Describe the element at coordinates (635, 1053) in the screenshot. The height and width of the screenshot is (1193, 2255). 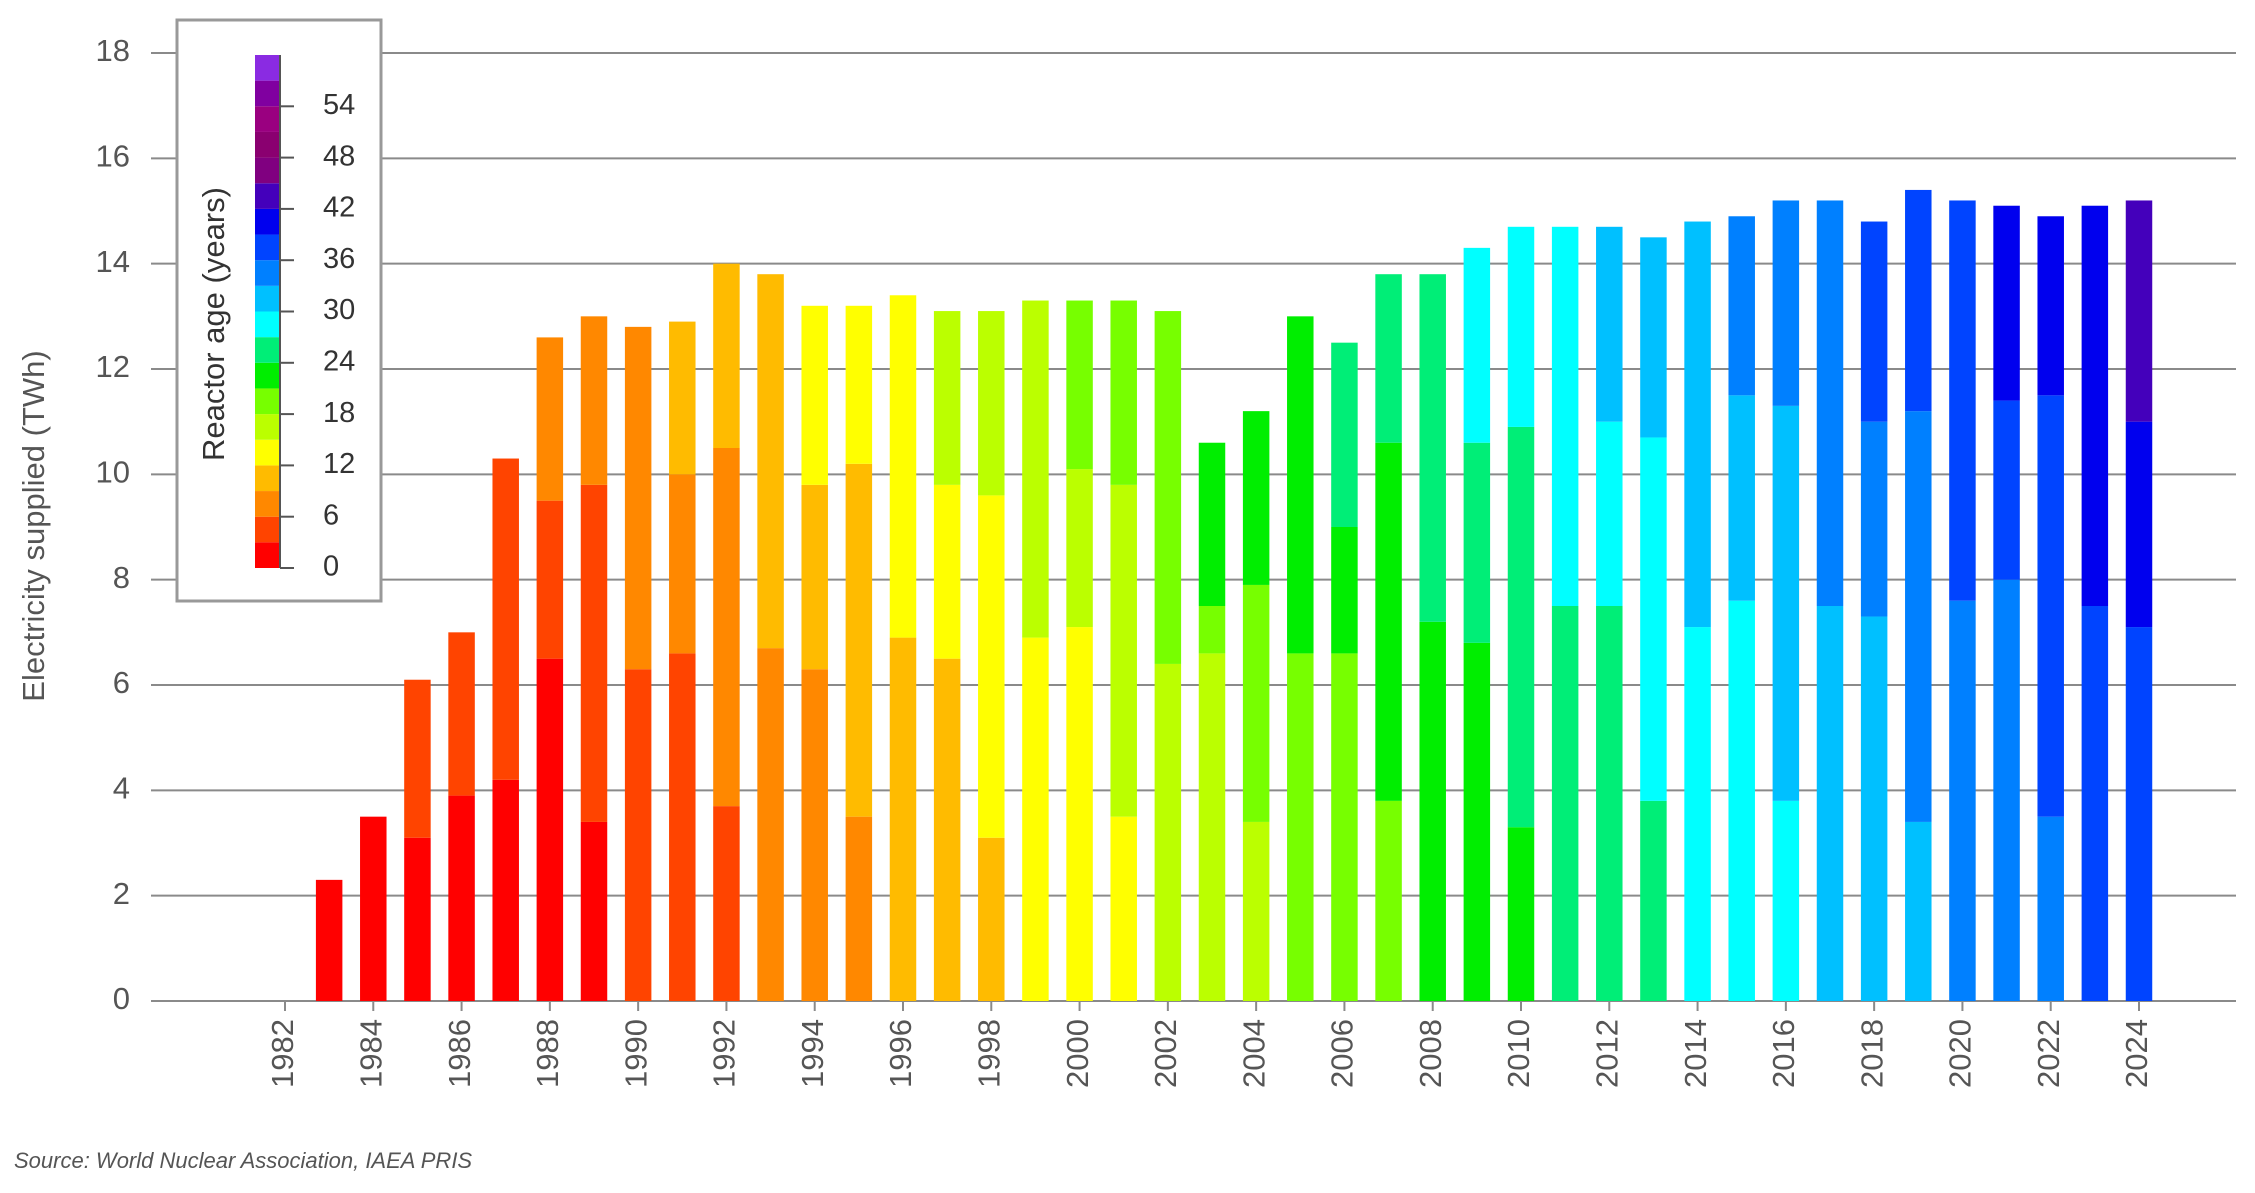
I see `x-tick-label: 1990` at that location.